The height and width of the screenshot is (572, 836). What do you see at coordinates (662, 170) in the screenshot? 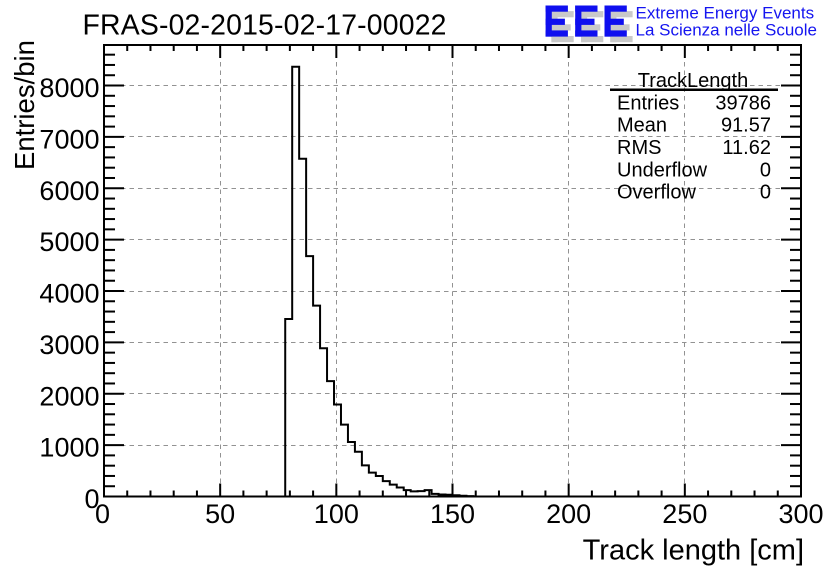
I see `svg-text: Underflow` at bounding box center [662, 170].